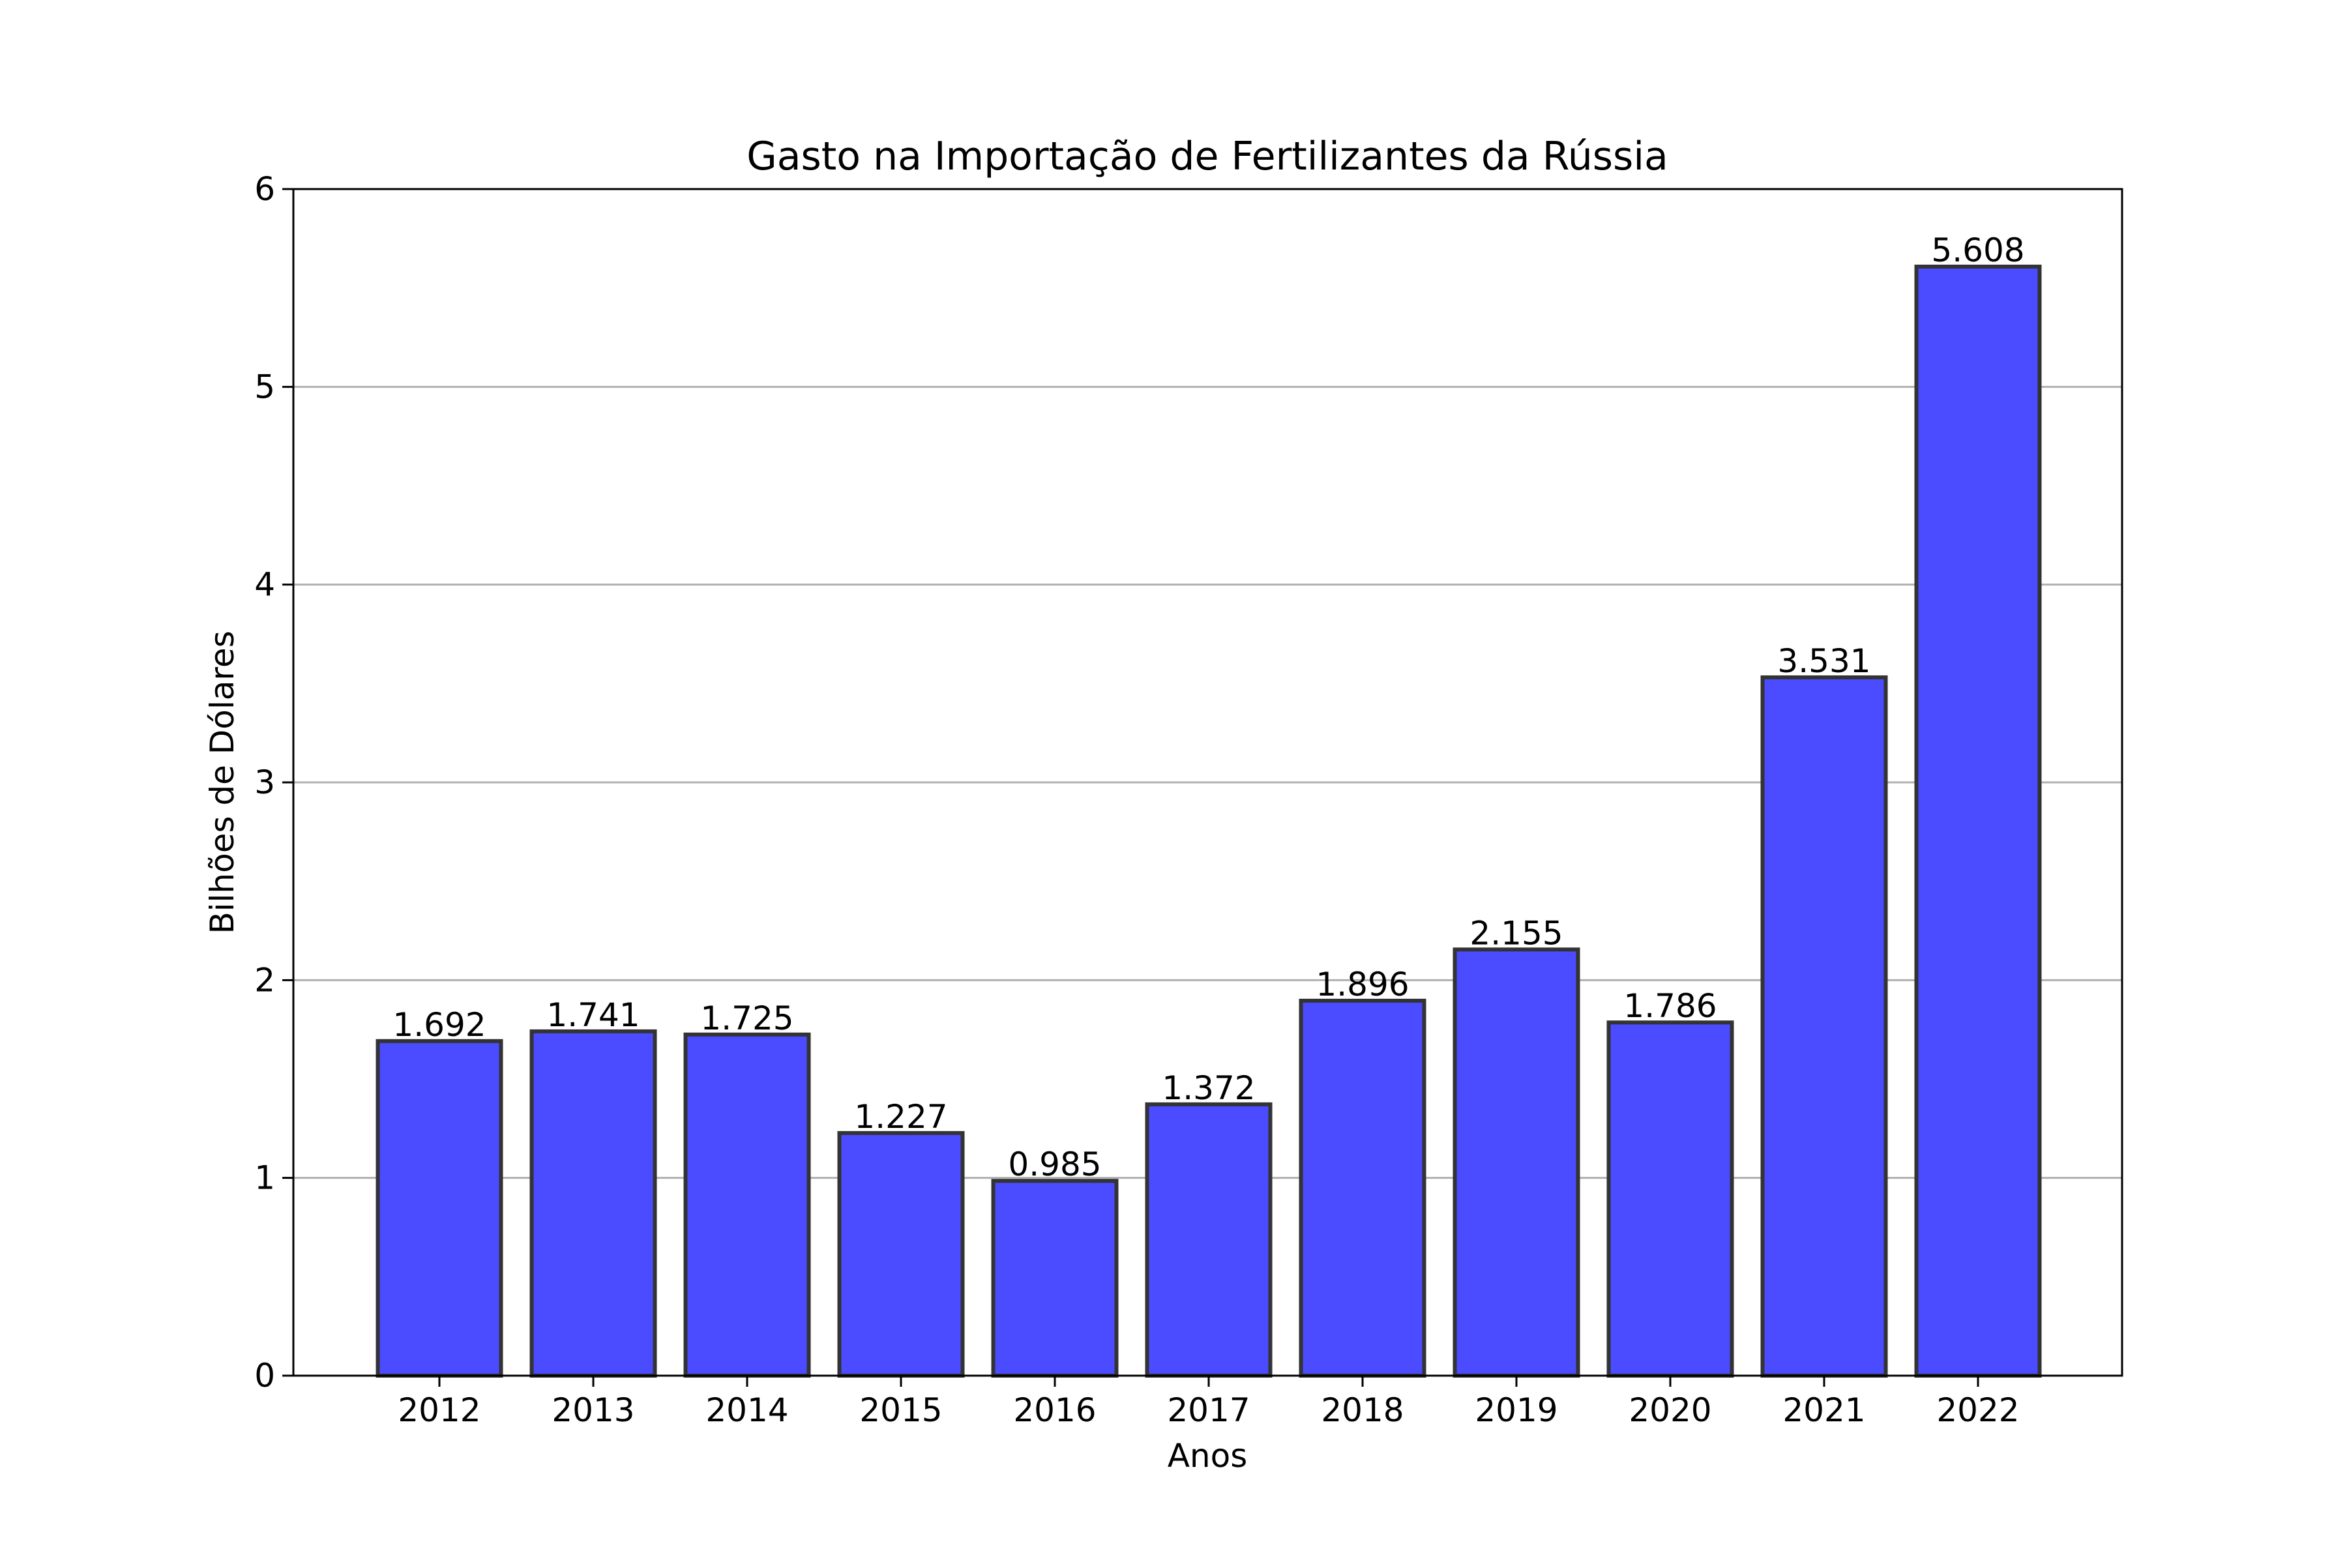  Describe the element at coordinates (1823, 1410) in the screenshot. I see `x-tick-label: 2021` at that location.